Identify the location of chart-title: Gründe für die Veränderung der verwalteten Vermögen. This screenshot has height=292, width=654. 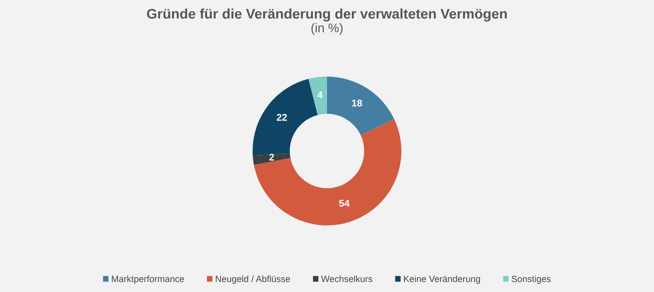
(326, 15).